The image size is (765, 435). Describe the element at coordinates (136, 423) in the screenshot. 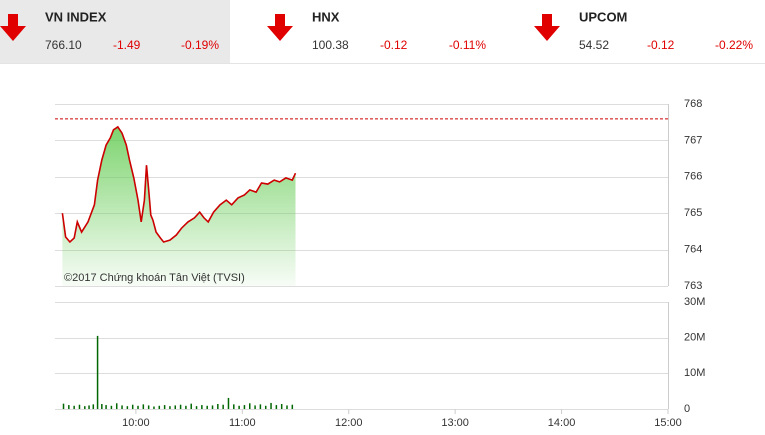

I see `x-tick-label: 10:00` at that location.